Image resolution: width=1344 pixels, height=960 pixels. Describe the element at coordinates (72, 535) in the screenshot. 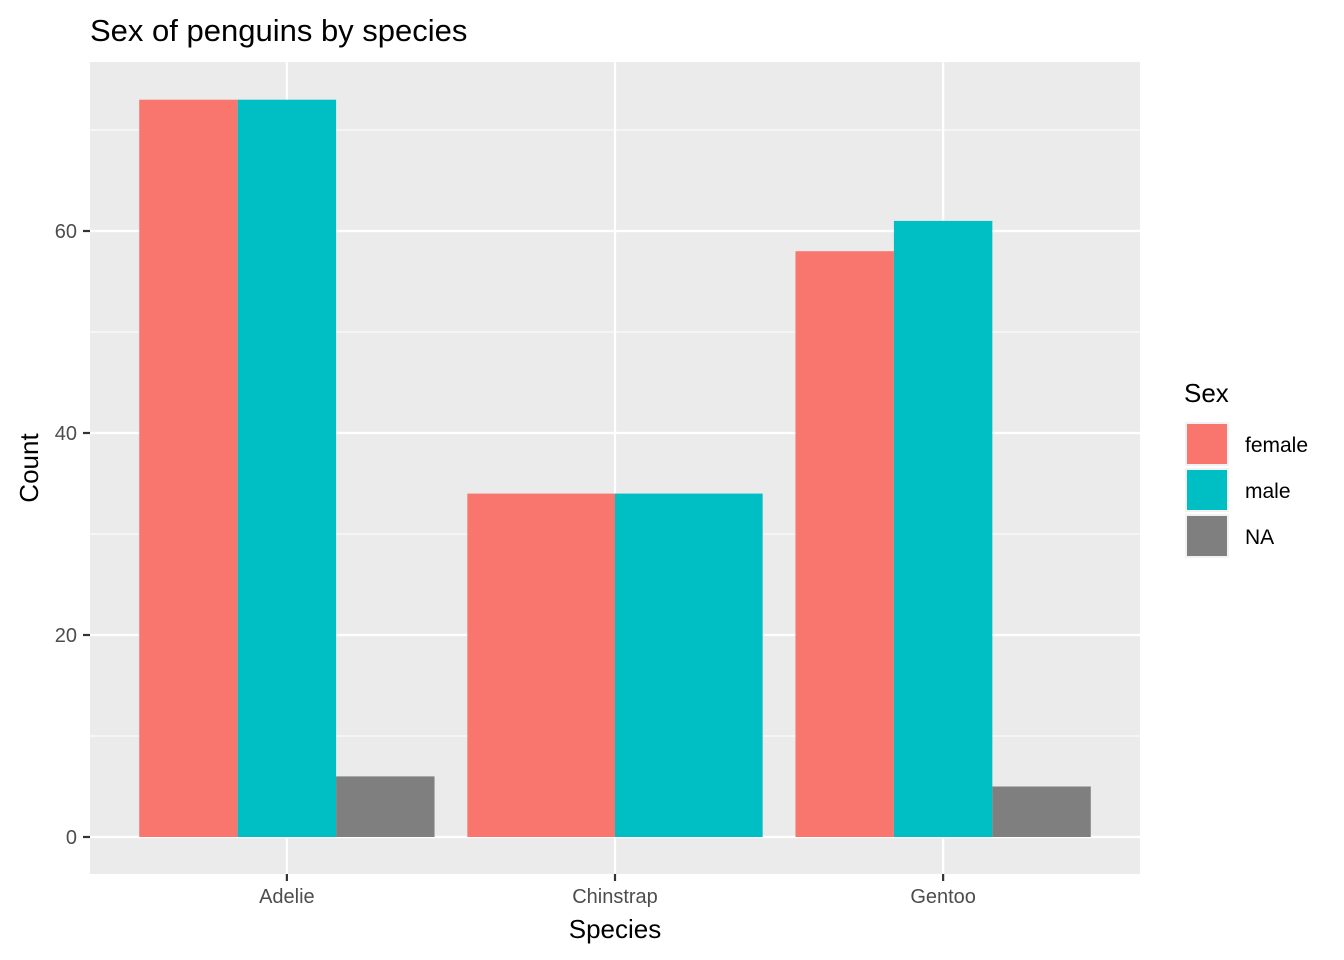

I see `y-axis: 0 20 40 60` at that location.